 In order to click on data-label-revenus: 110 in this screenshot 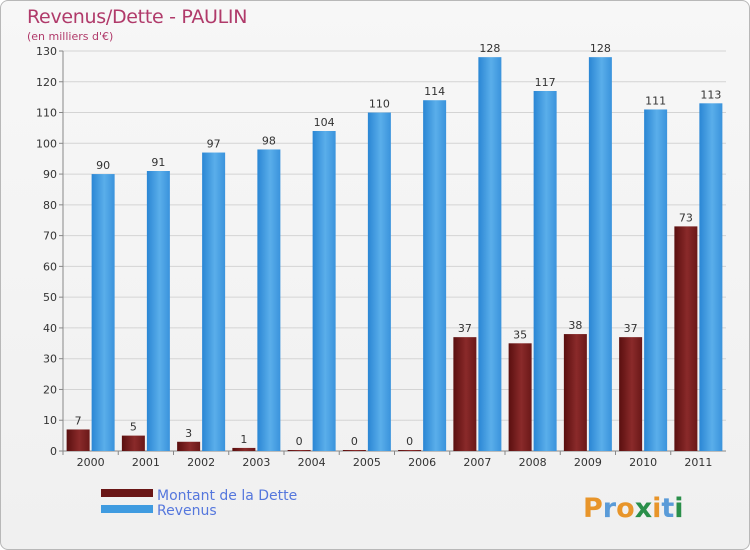, I will do `click(379, 104)`.